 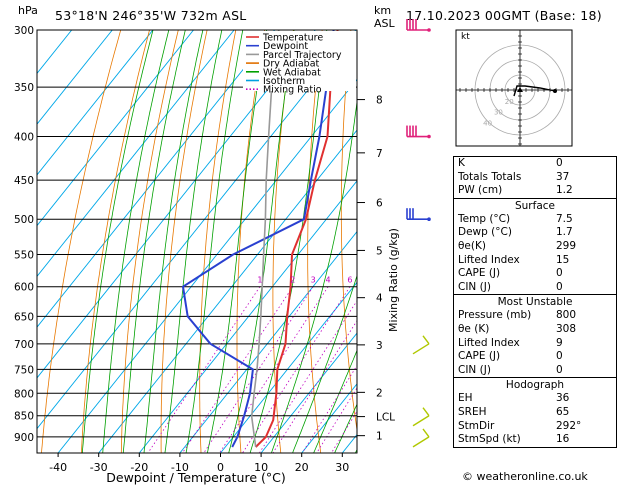 I want to click on most-unstable-title: Most Unstable, so click(x=535, y=302).